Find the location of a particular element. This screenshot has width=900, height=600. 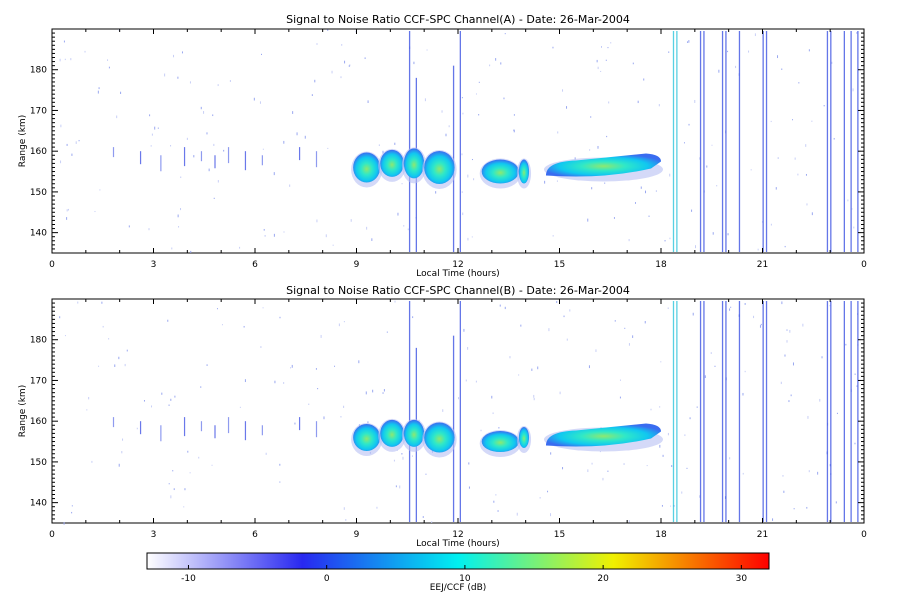

colorbar: -10 0 10 20 30 EEJ/CCF (dB) is located at coordinates (458, 572).